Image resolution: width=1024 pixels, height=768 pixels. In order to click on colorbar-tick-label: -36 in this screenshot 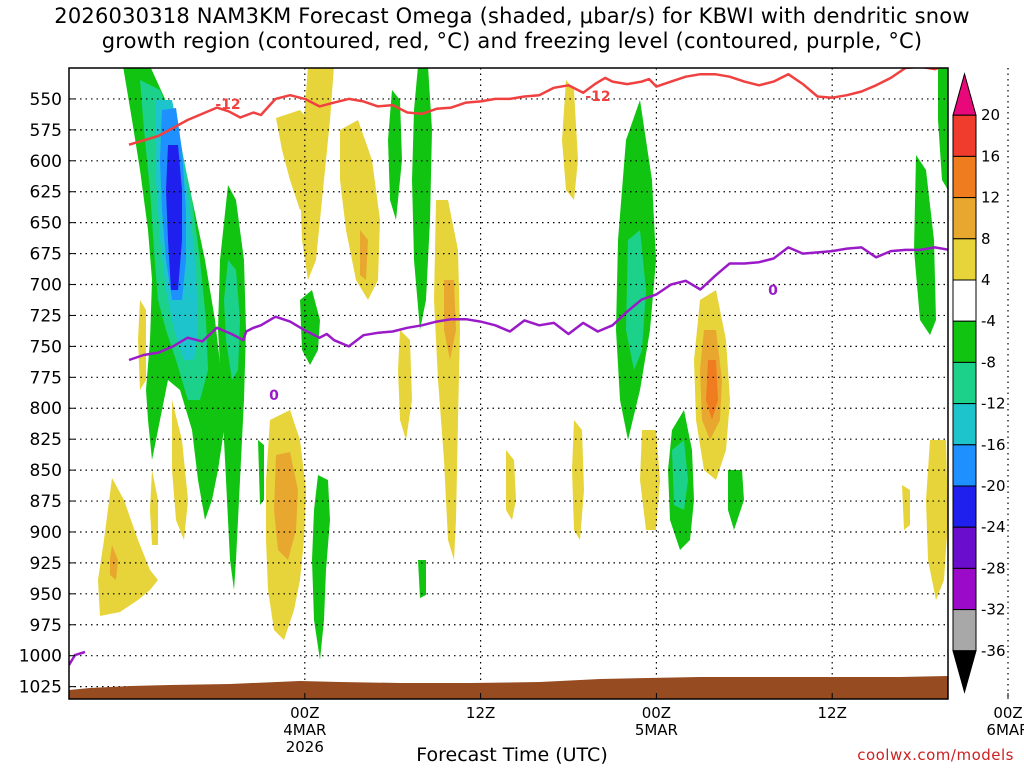, I will do `click(993, 651)`.